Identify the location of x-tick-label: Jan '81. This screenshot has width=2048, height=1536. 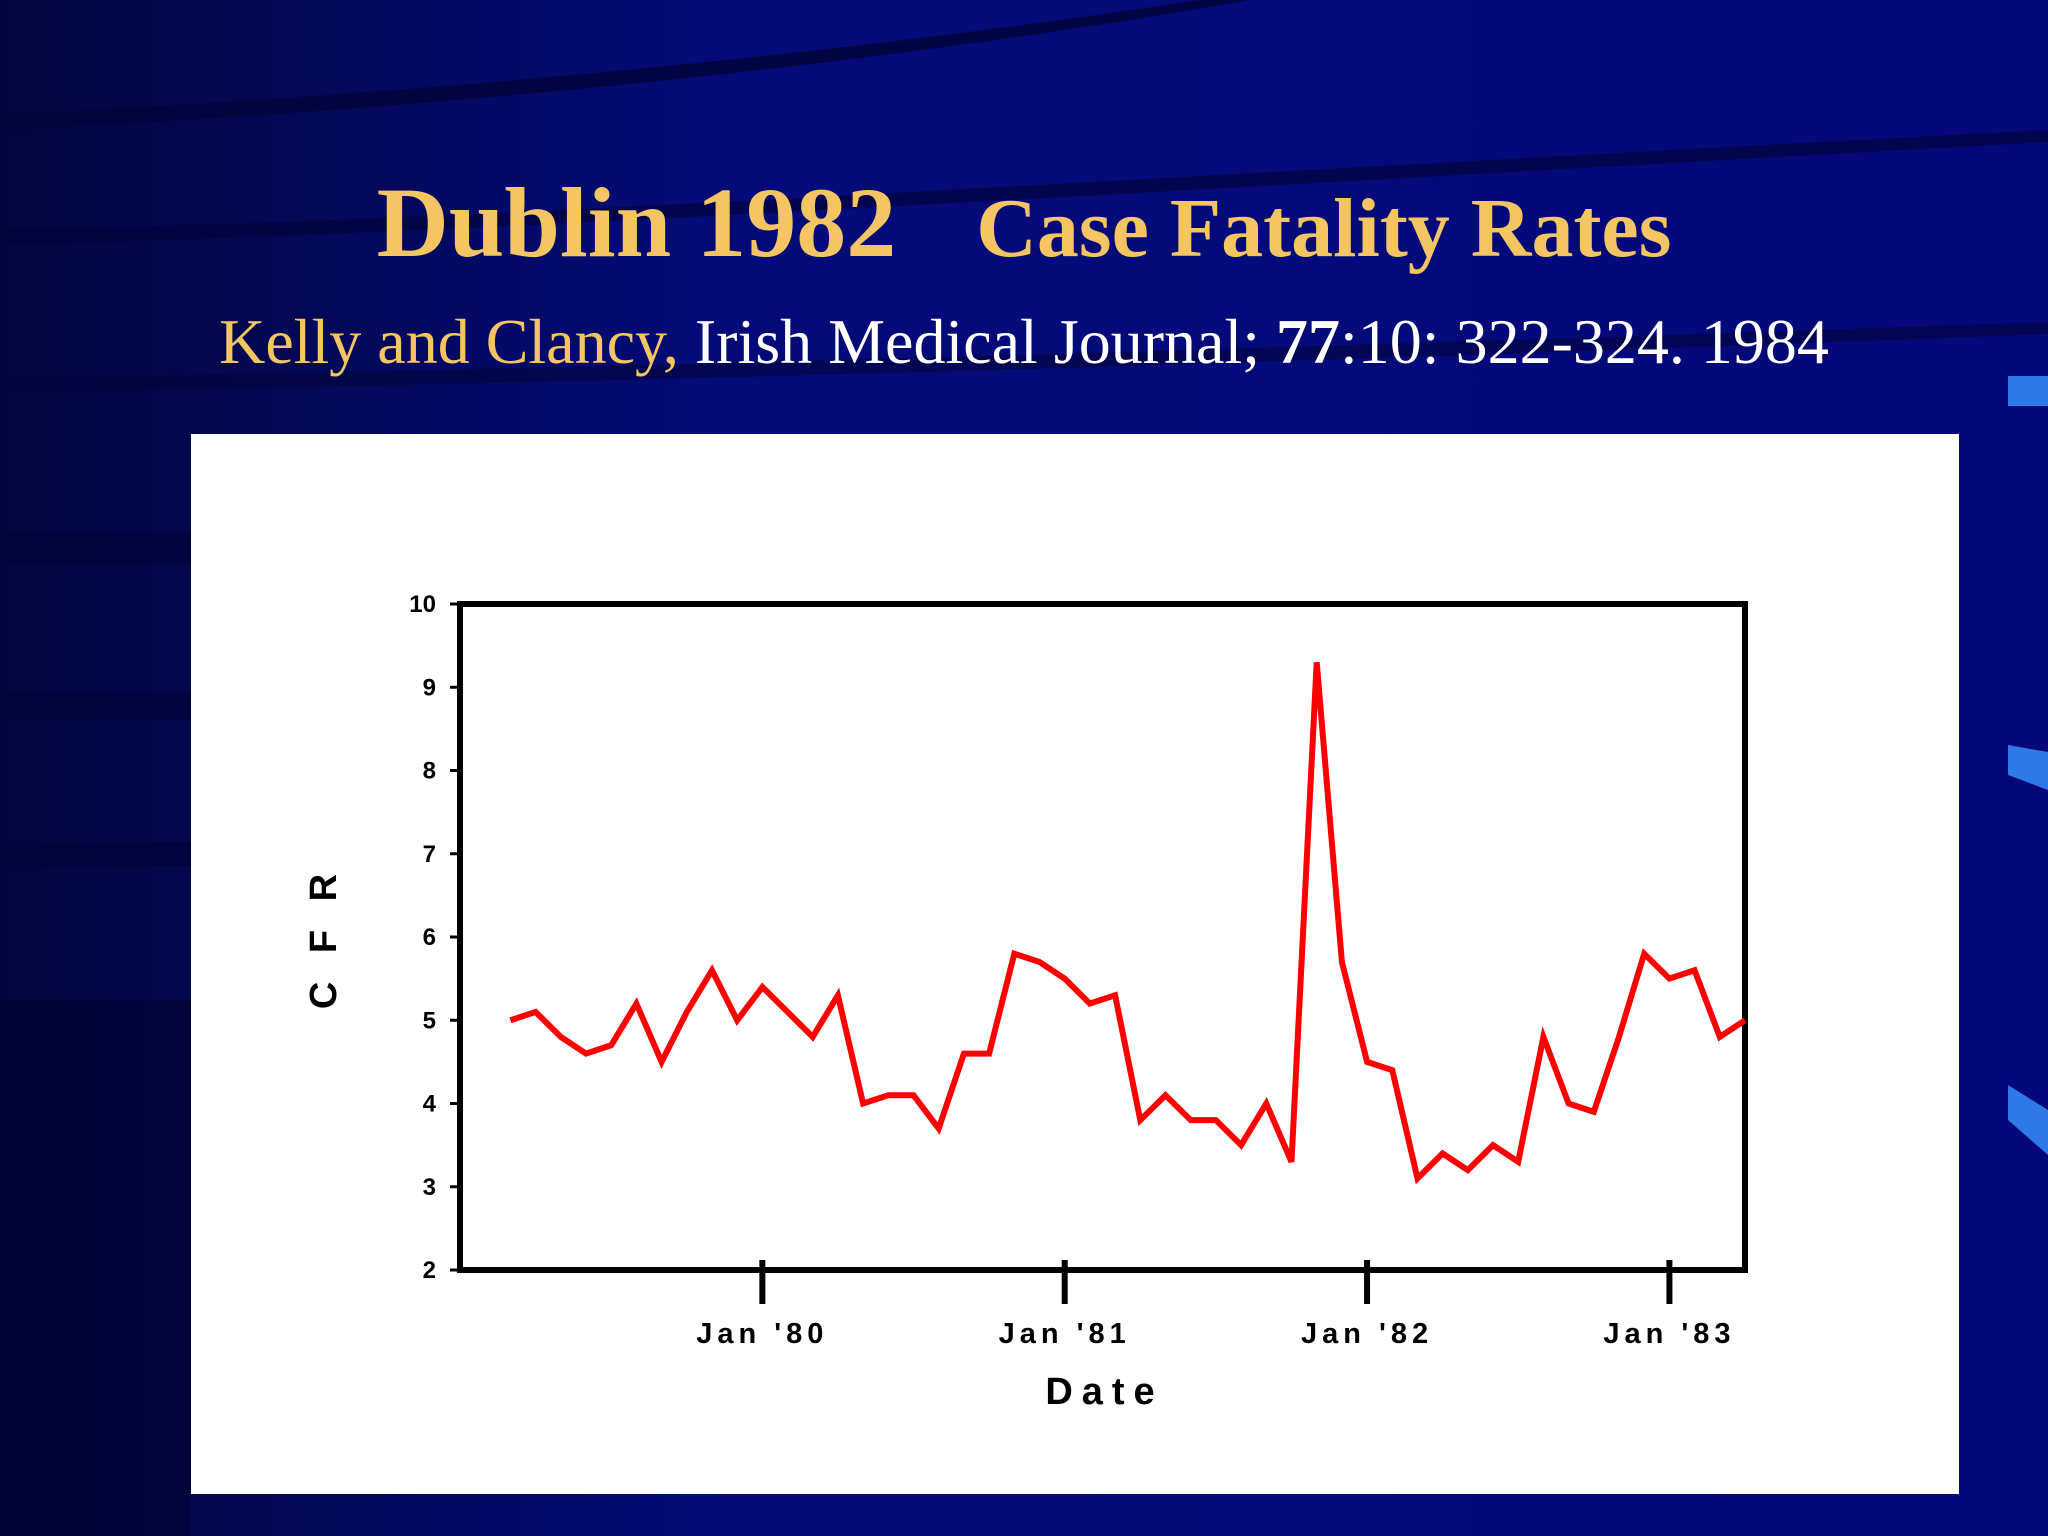
(1065, 1334).